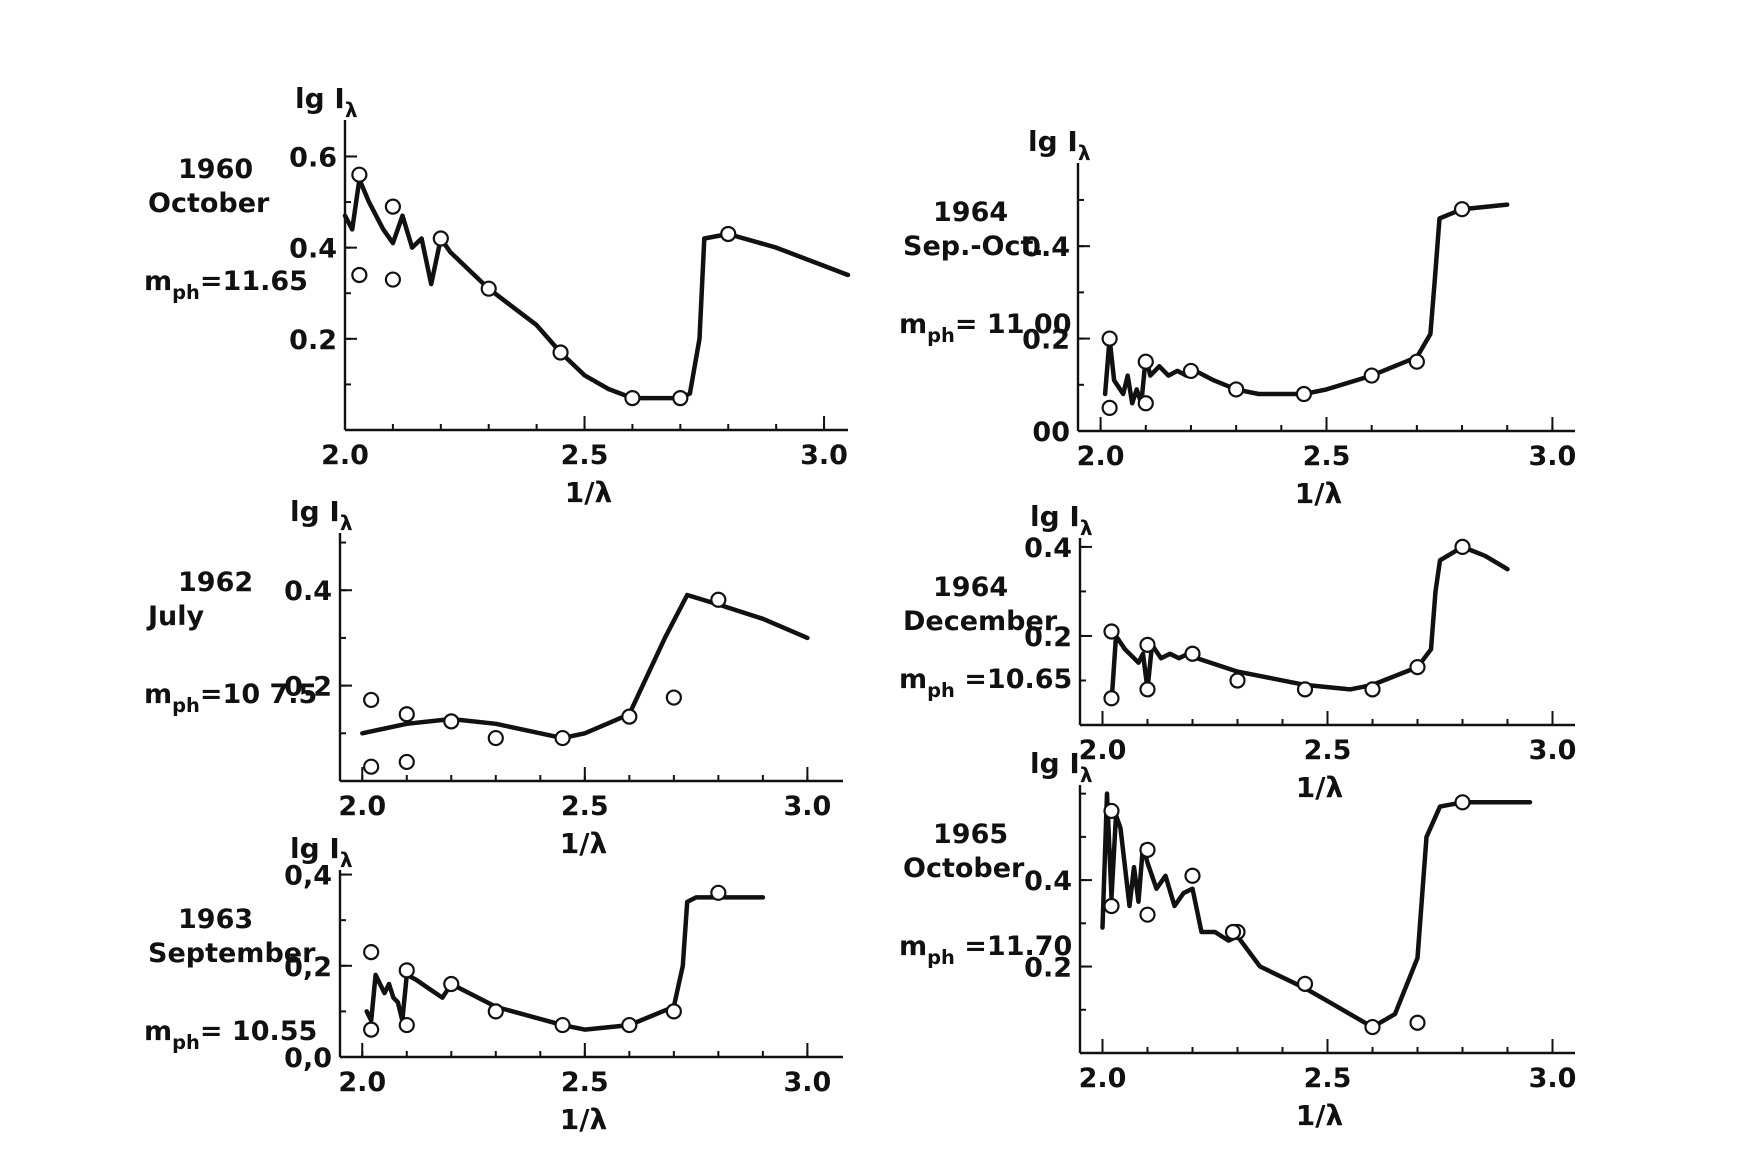 Image resolution: width=1760 pixels, height=1149 pixels. Describe the element at coordinates (970, 834) in the screenshot. I see `panel-title-line: 1965` at that location.